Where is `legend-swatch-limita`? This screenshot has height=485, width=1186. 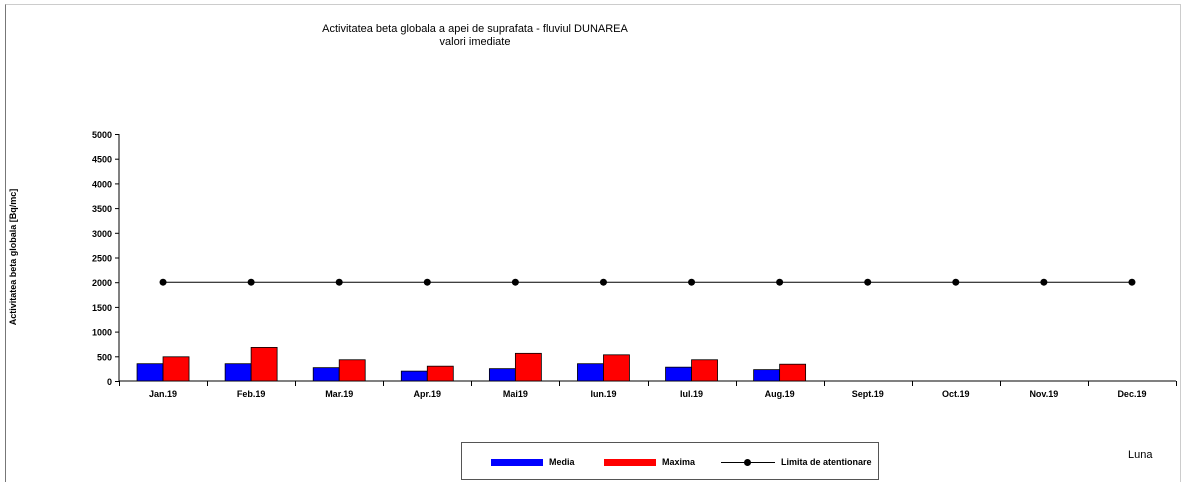
legend-swatch-limita is located at coordinates (748, 462).